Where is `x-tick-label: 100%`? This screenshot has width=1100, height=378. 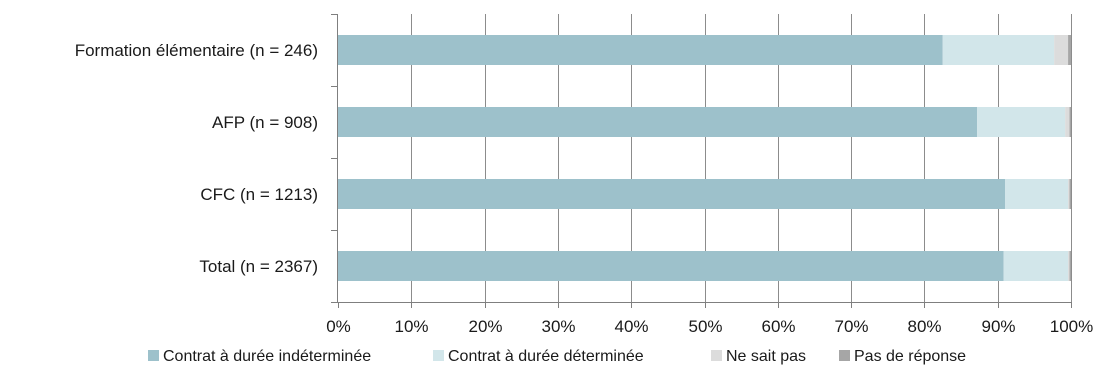 x-tick-label: 100% is located at coordinates (1071, 326).